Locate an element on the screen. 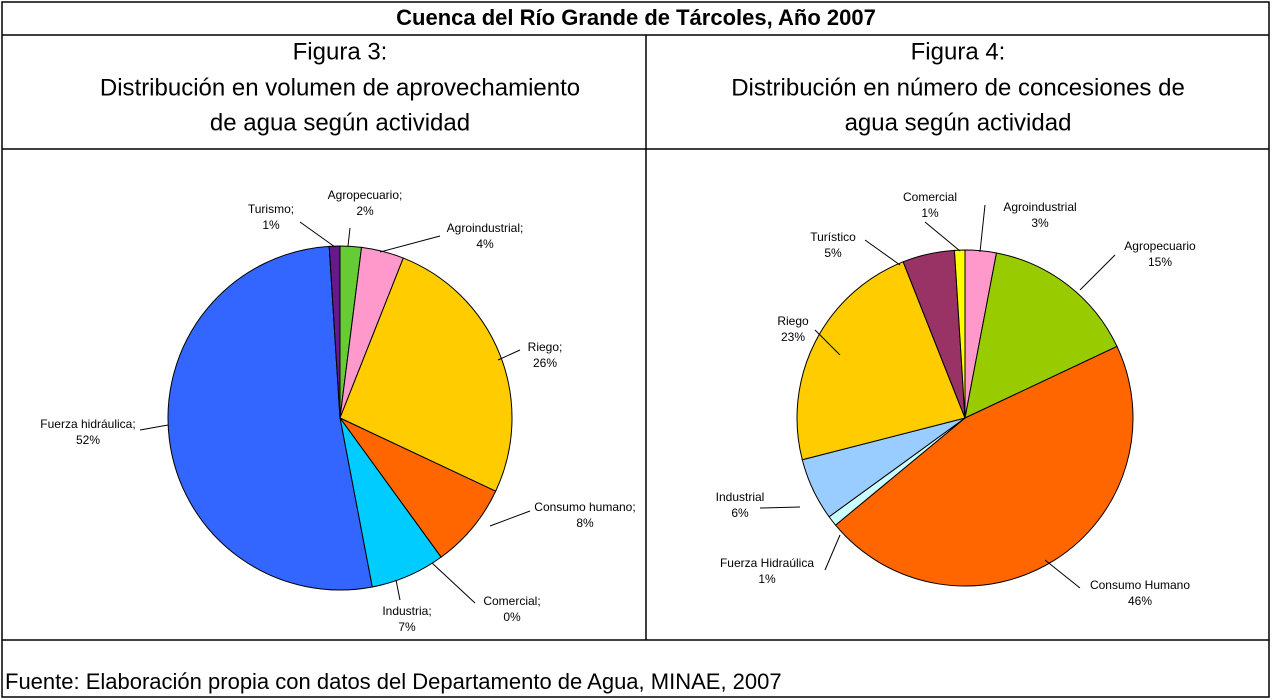  slice-value-label: 2% is located at coordinates (365, 211).